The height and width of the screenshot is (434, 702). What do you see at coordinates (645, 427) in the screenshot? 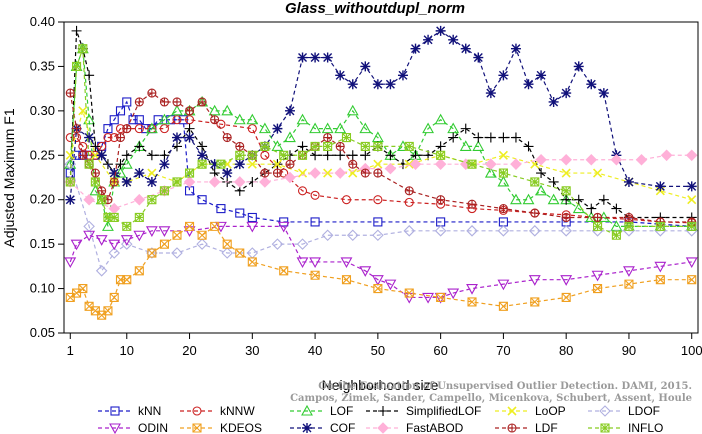
I see `legend-label: INFLO` at bounding box center [645, 427].